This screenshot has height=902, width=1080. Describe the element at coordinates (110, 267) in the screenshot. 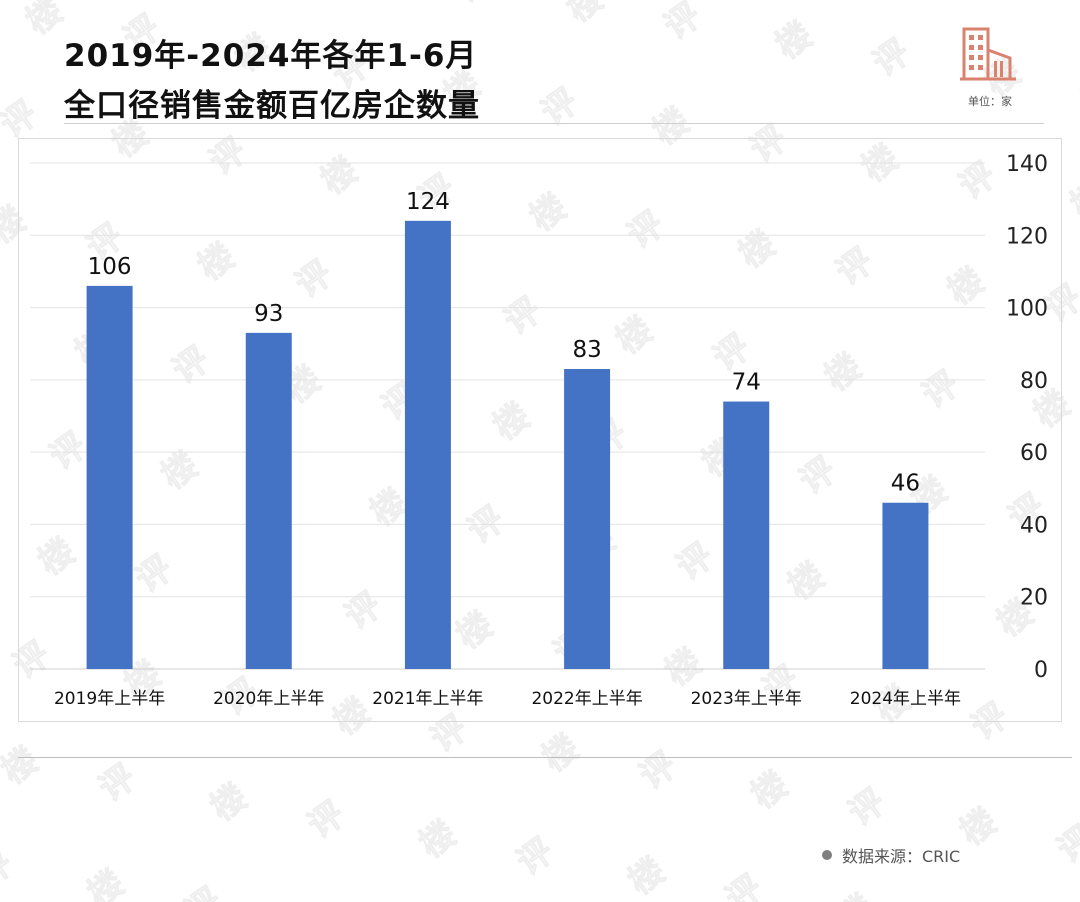

I see `data-label: 106` at that location.